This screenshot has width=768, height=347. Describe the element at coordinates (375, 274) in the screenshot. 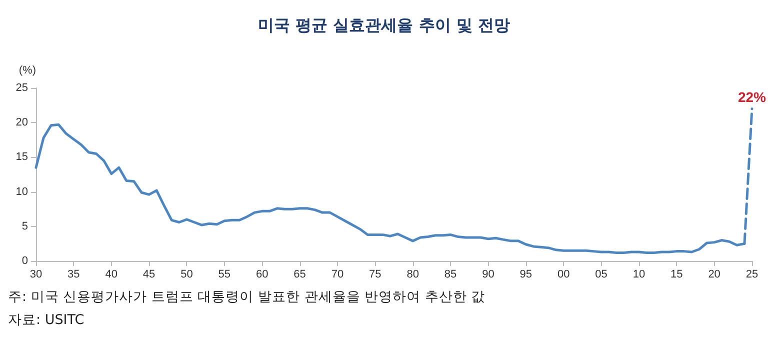

I see `x-tick-label: 75` at that location.